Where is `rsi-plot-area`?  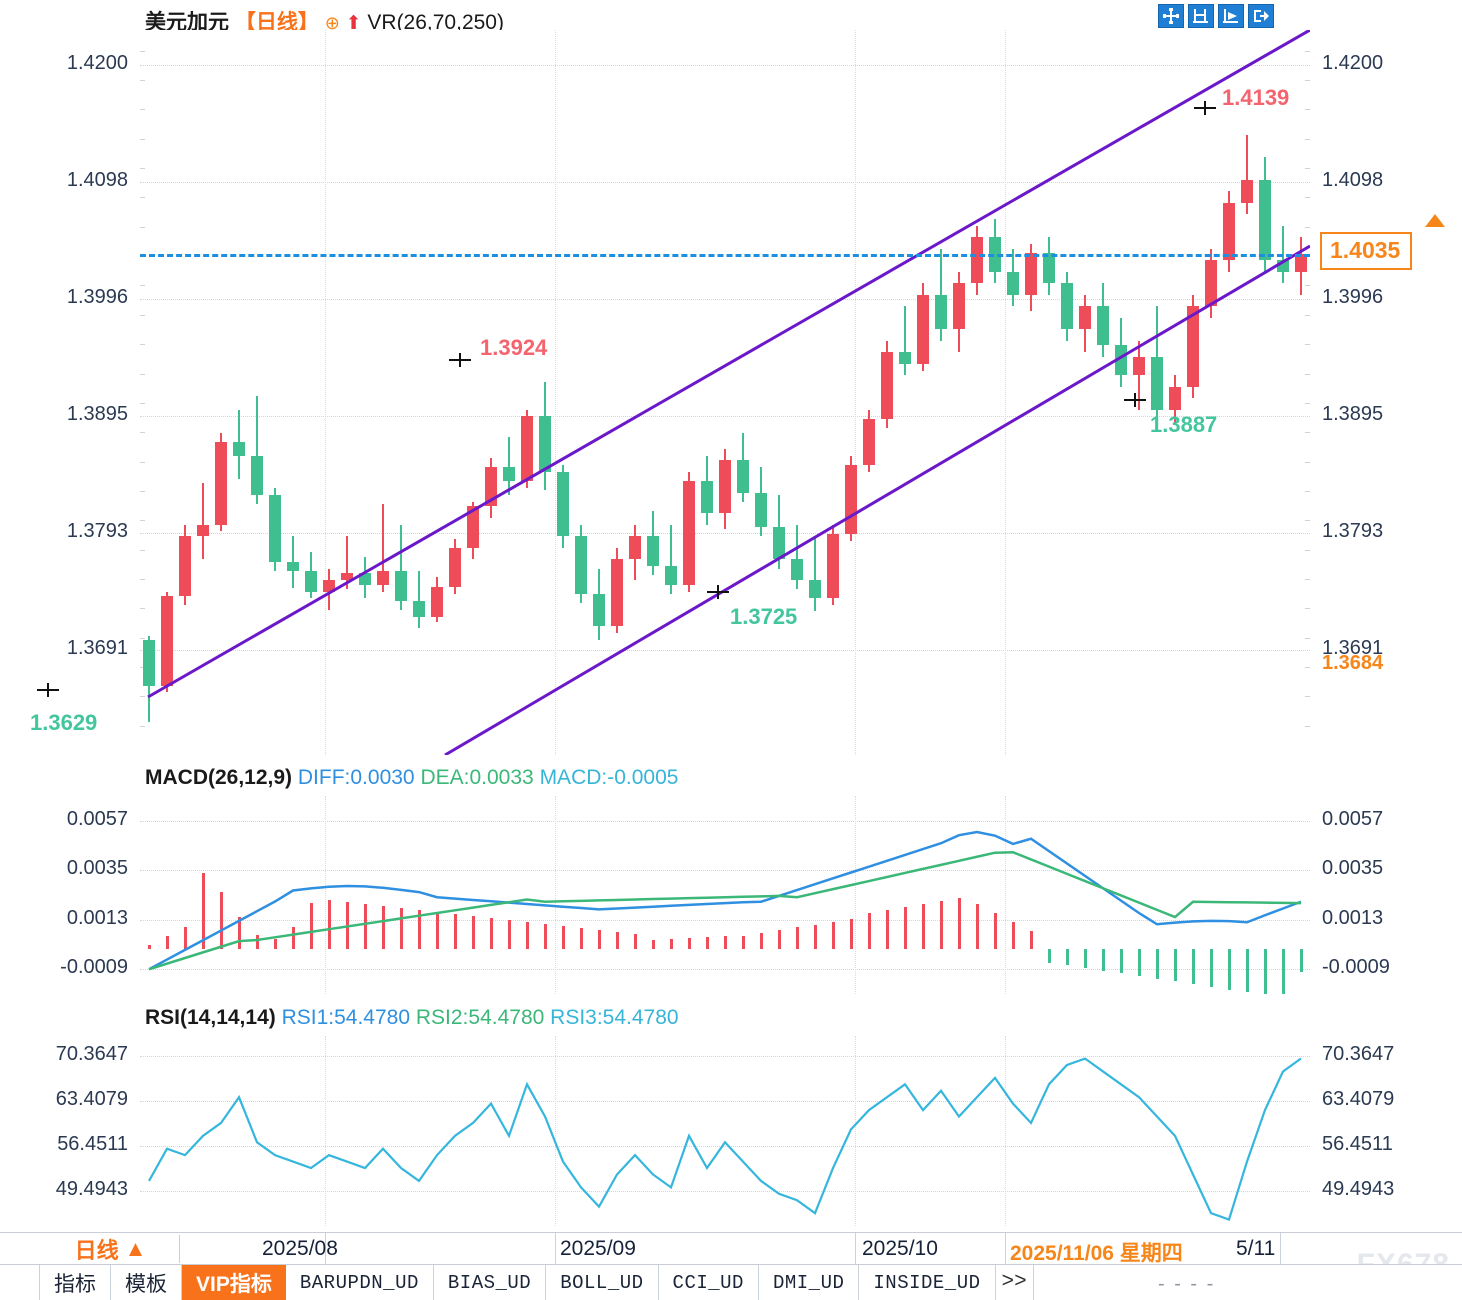
rsi-plot-area is located at coordinates (725, 1131).